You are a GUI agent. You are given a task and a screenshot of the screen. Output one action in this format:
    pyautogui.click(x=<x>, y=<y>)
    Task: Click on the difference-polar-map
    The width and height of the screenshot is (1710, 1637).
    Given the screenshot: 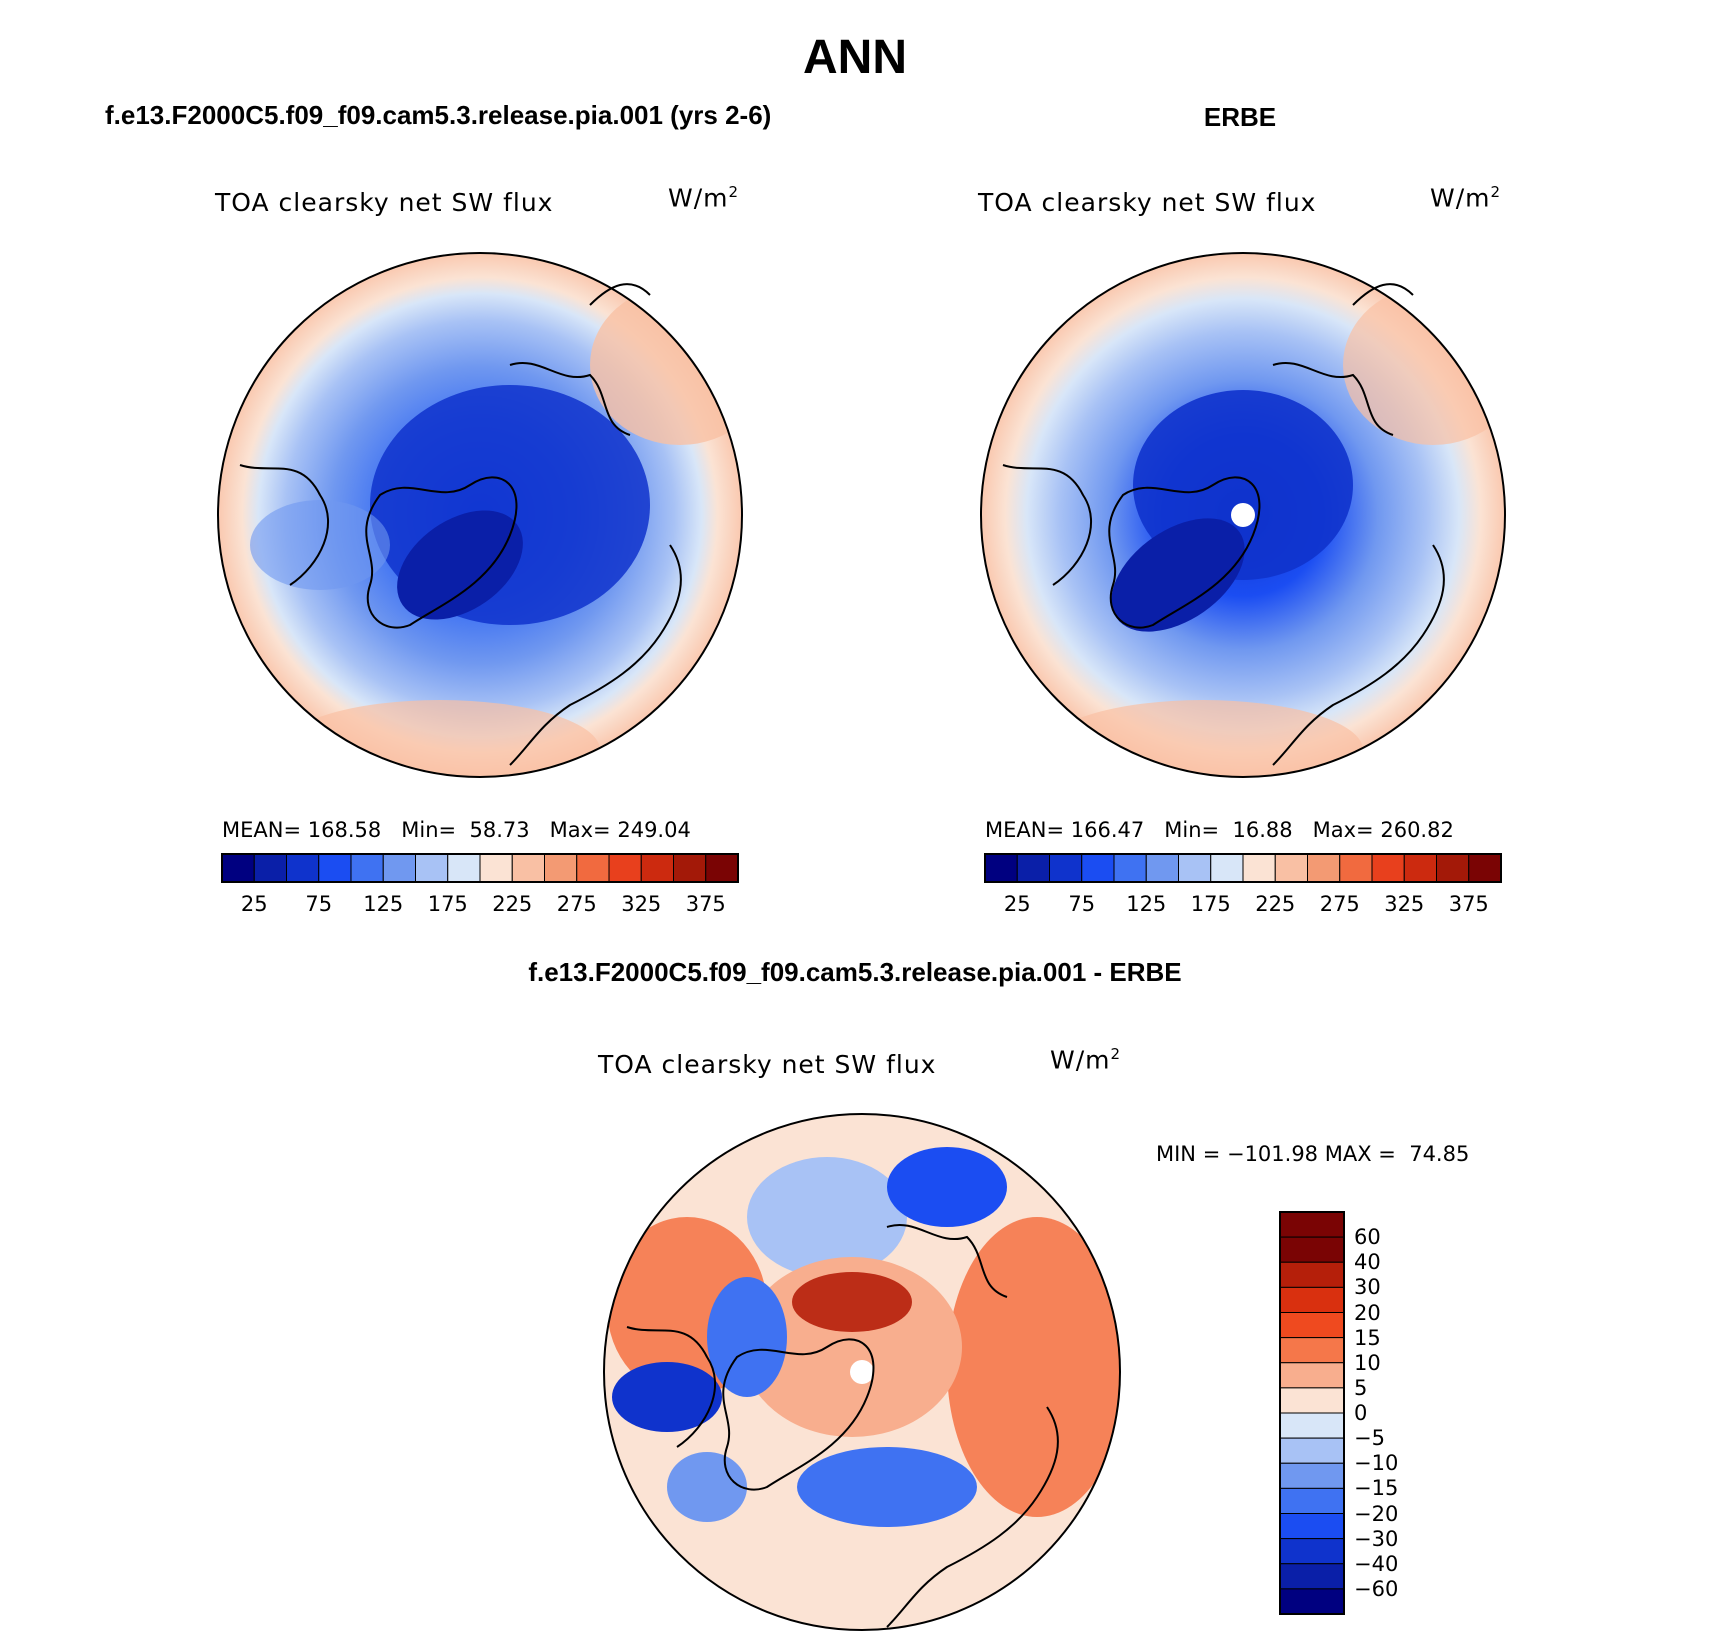 What is the action you would take?
    pyautogui.click(x=862, y=1372)
    